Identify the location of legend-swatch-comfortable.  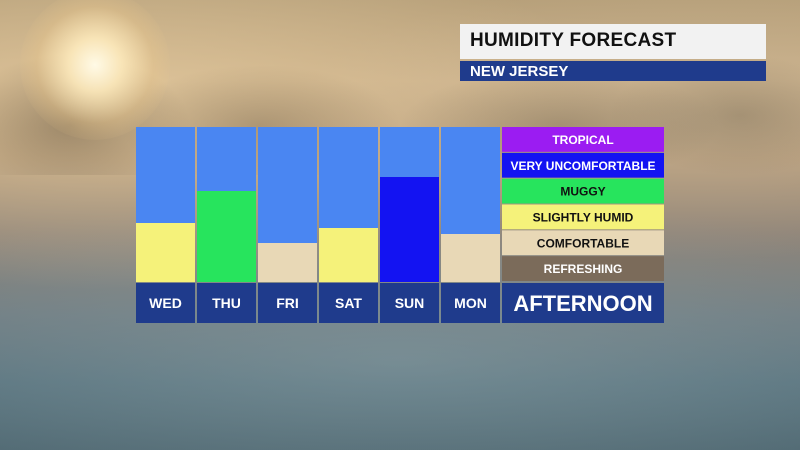
(583, 243).